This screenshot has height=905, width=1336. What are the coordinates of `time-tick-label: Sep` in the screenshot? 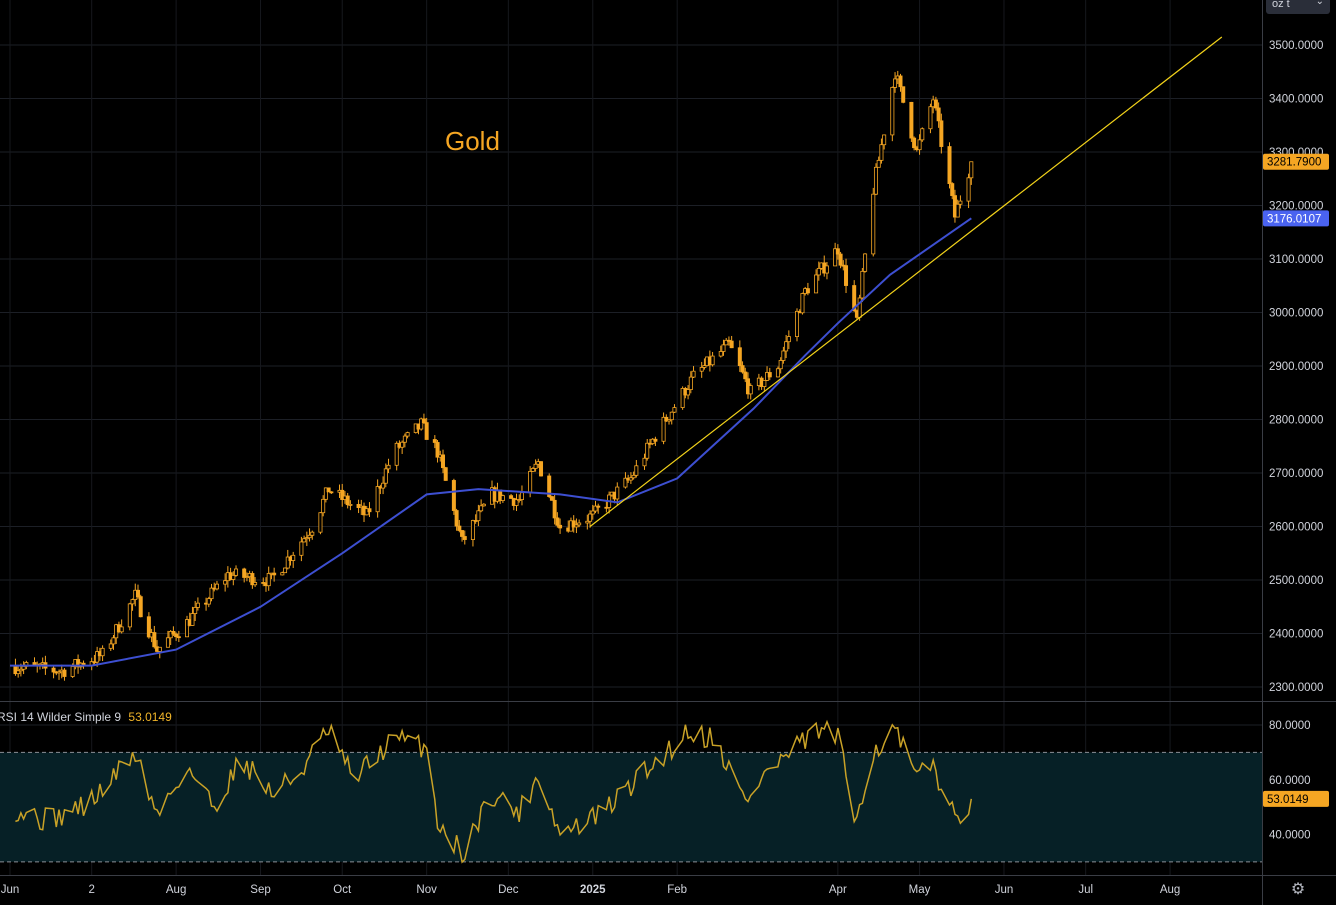 It's located at (260, 890).